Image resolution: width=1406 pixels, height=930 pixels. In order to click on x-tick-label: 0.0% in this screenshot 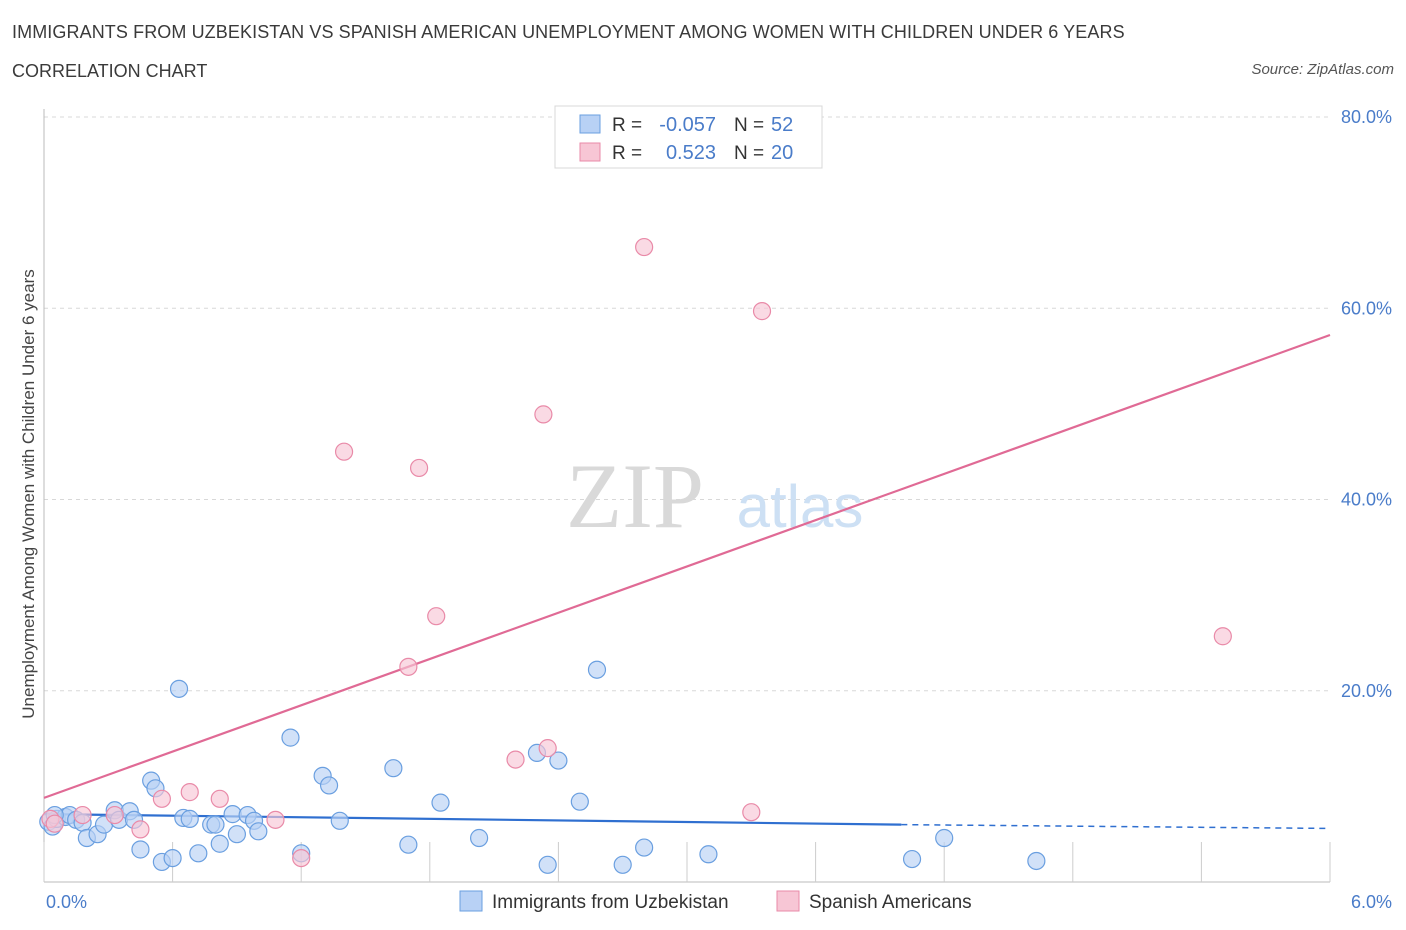, I will do `click(66, 902)`.